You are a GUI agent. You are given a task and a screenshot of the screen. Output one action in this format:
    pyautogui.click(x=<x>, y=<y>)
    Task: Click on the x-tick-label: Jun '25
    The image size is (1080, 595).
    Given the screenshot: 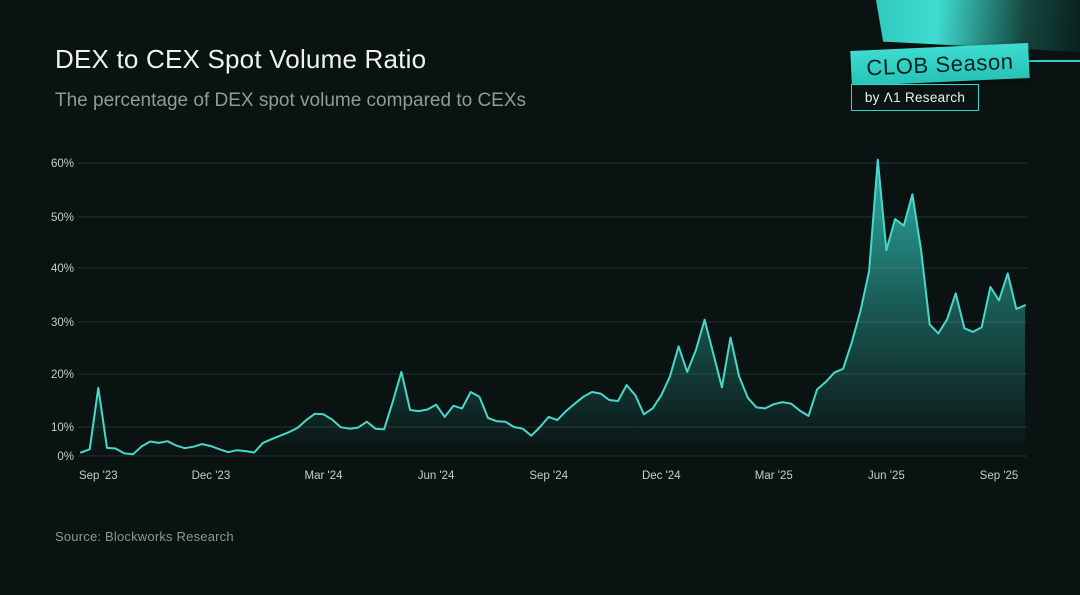 What is the action you would take?
    pyautogui.click(x=886, y=476)
    